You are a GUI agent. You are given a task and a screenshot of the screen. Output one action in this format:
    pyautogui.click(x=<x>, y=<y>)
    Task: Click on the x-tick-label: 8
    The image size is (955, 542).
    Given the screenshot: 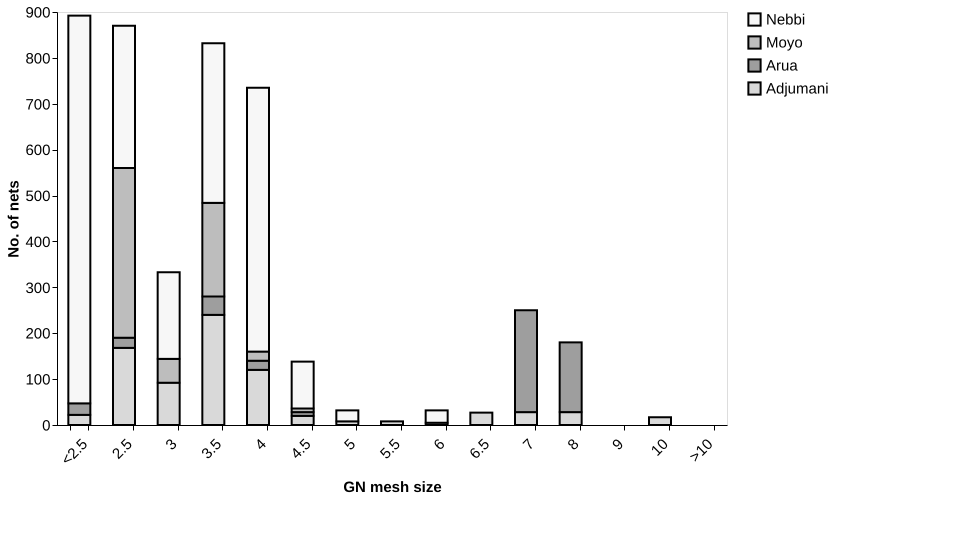 What is the action you would take?
    pyautogui.click(x=573, y=445)
    